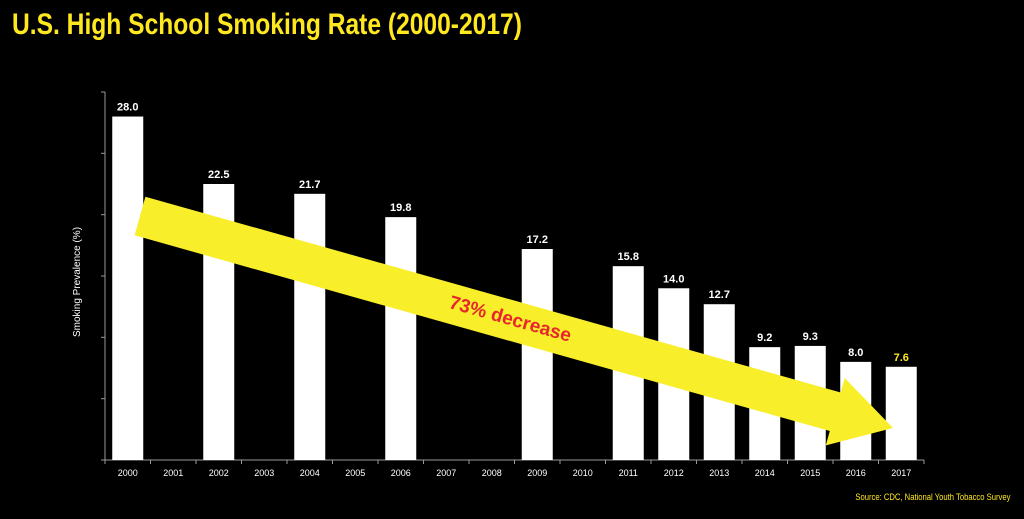 This screenshot has width=1024, height=519. What do you see at coordinates (310, 326) in the screenshot?
I see `bar-2004` at bounding box center [310, 326].